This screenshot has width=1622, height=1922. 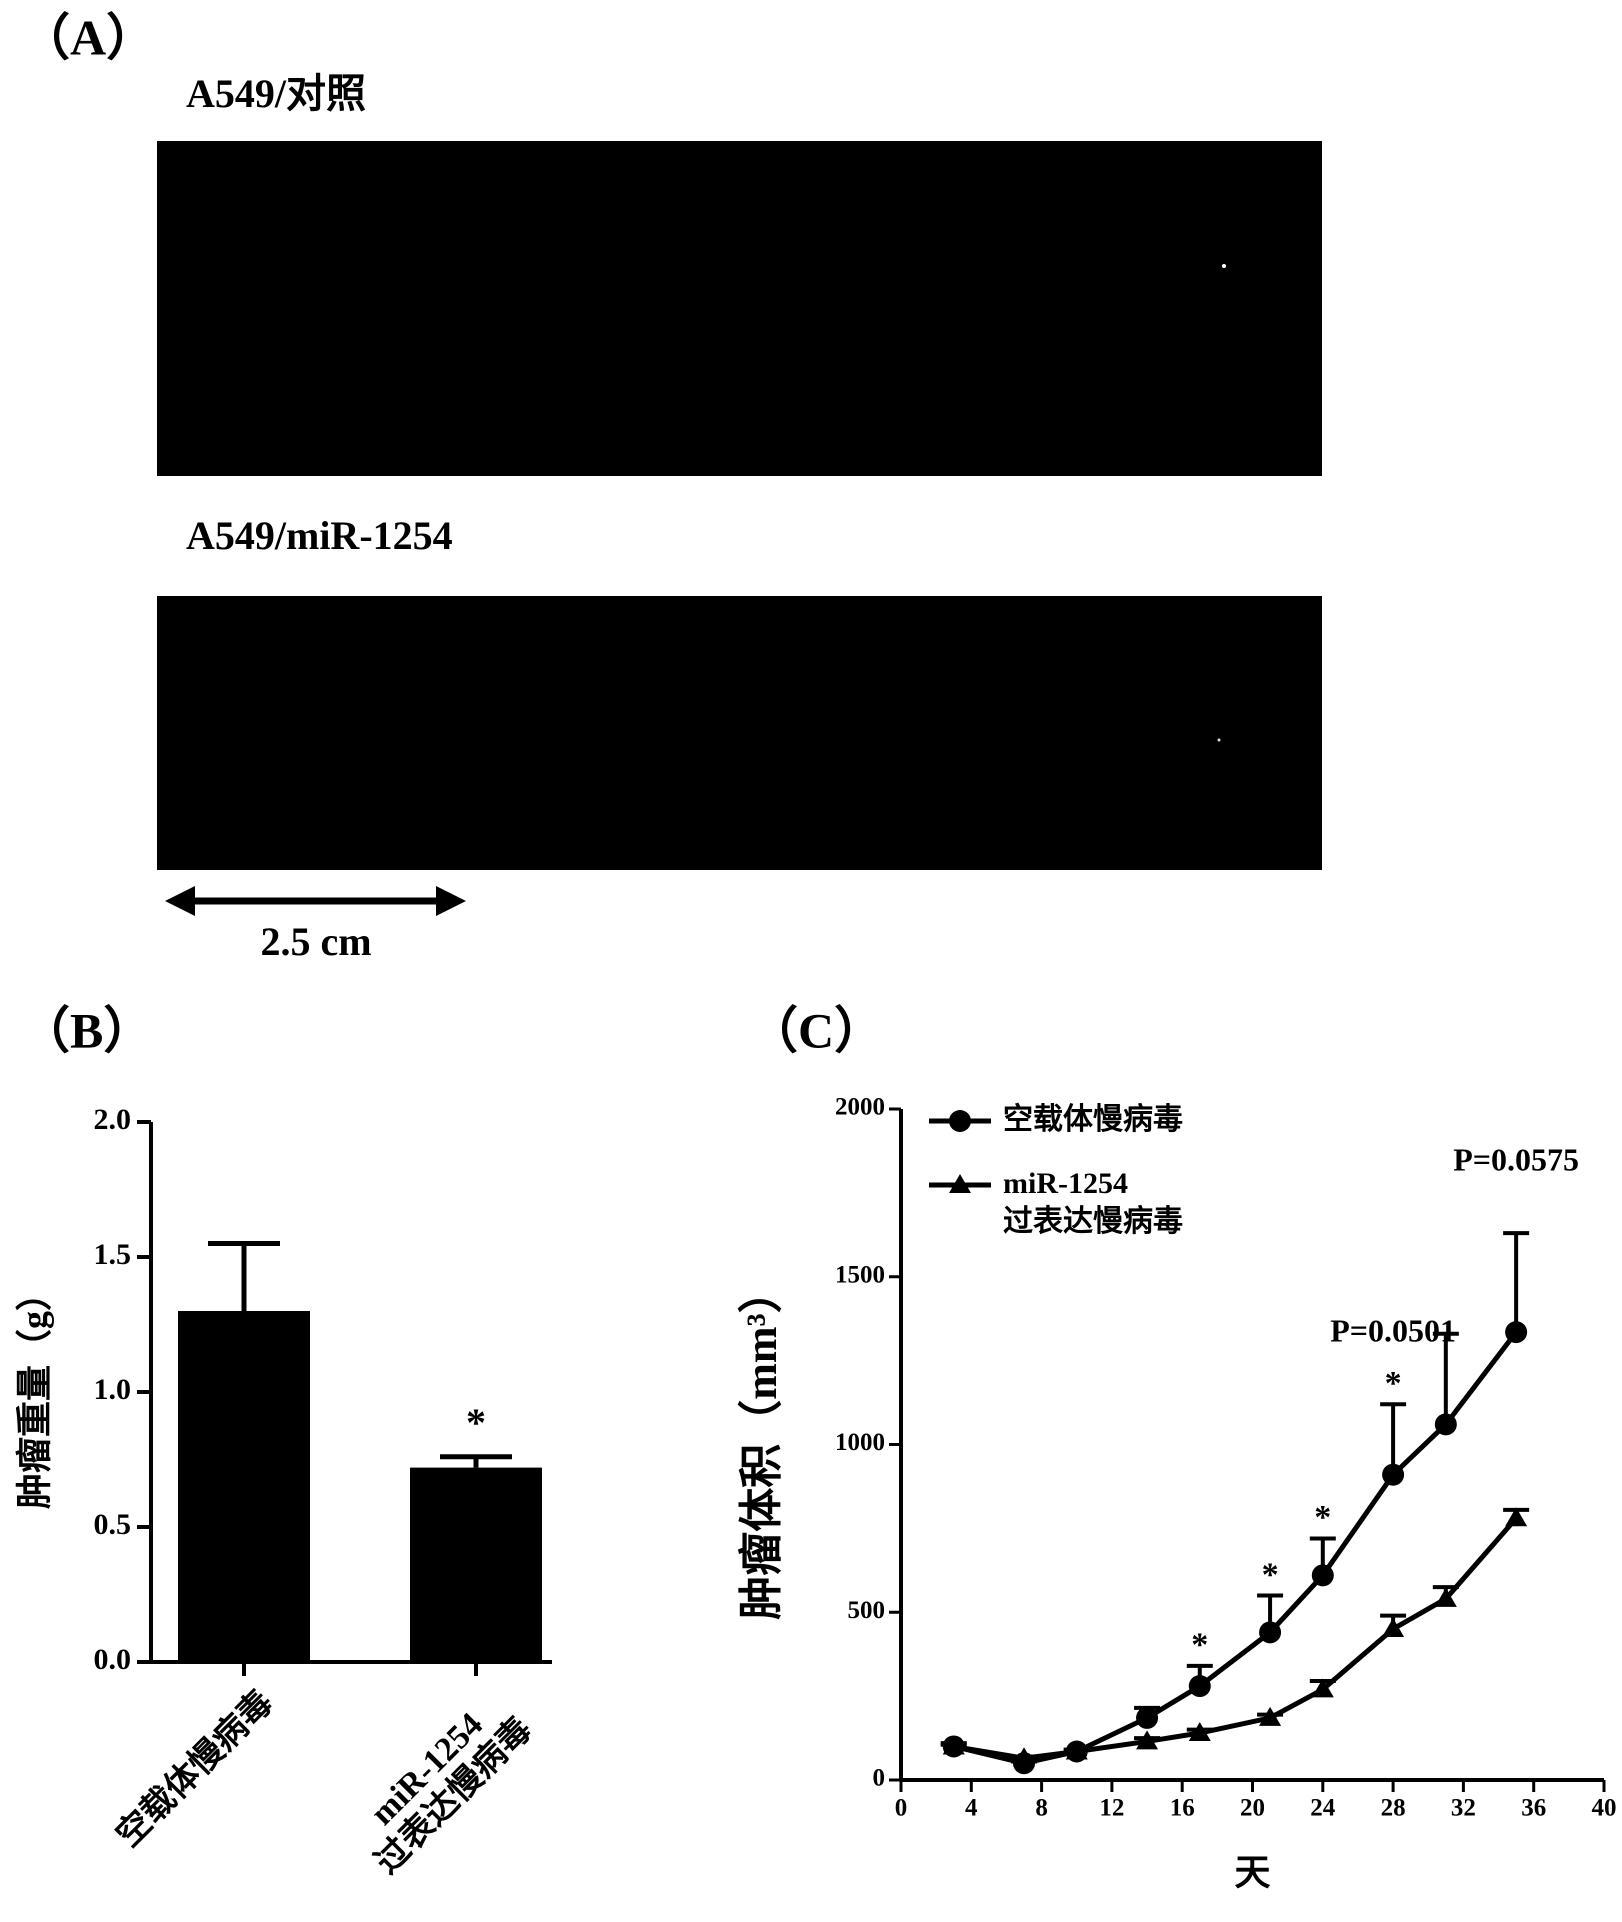 What do you see at coordinates (1041, 1808) in the screenshot?
I see `x-tick-label: 8` at bounding box center [1041, 1808].